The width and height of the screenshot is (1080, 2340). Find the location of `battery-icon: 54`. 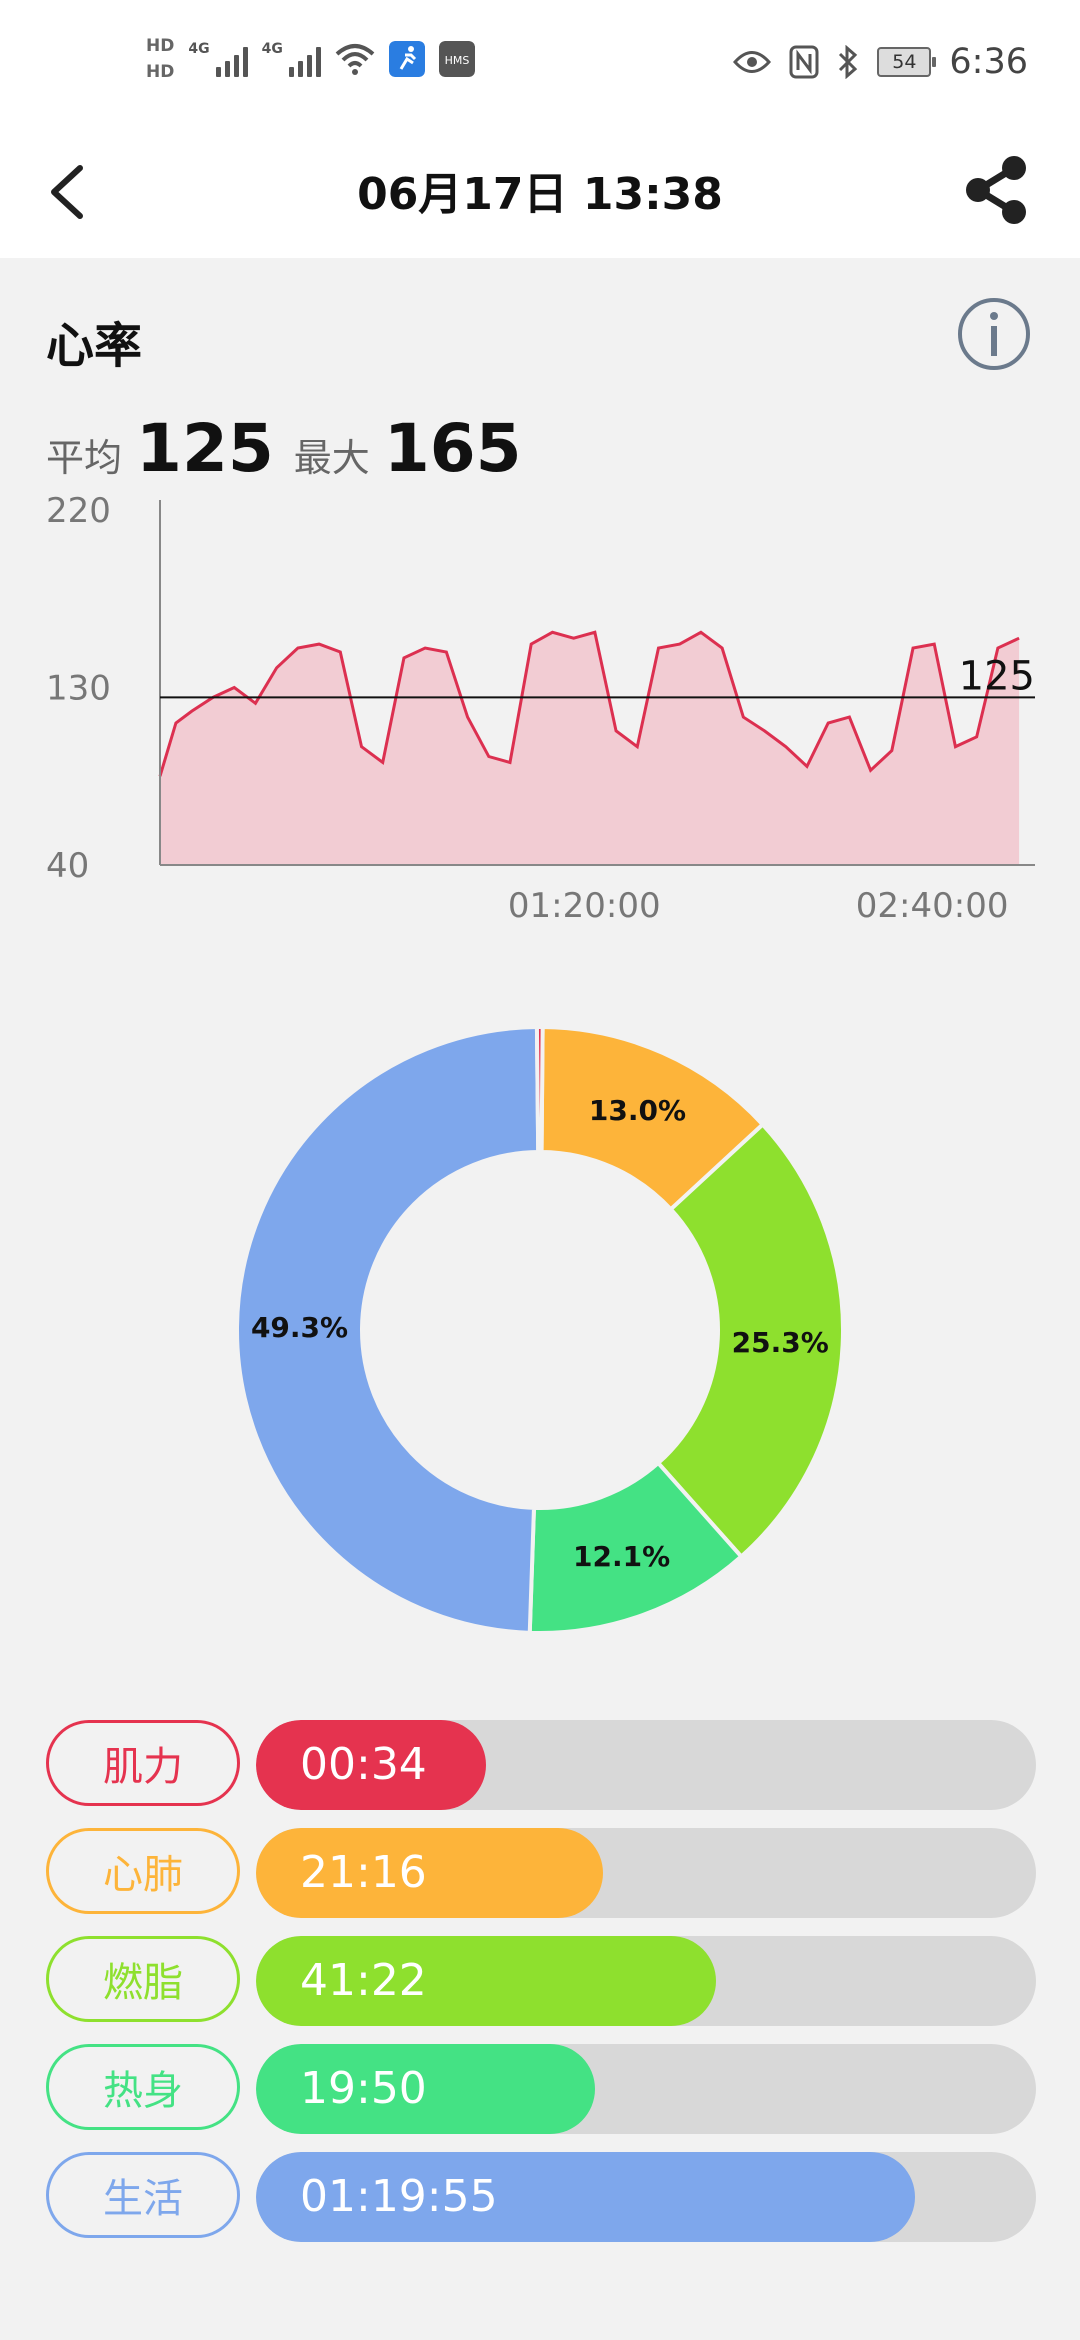

battery-icon: 54 is located at coordinates (907, 62).